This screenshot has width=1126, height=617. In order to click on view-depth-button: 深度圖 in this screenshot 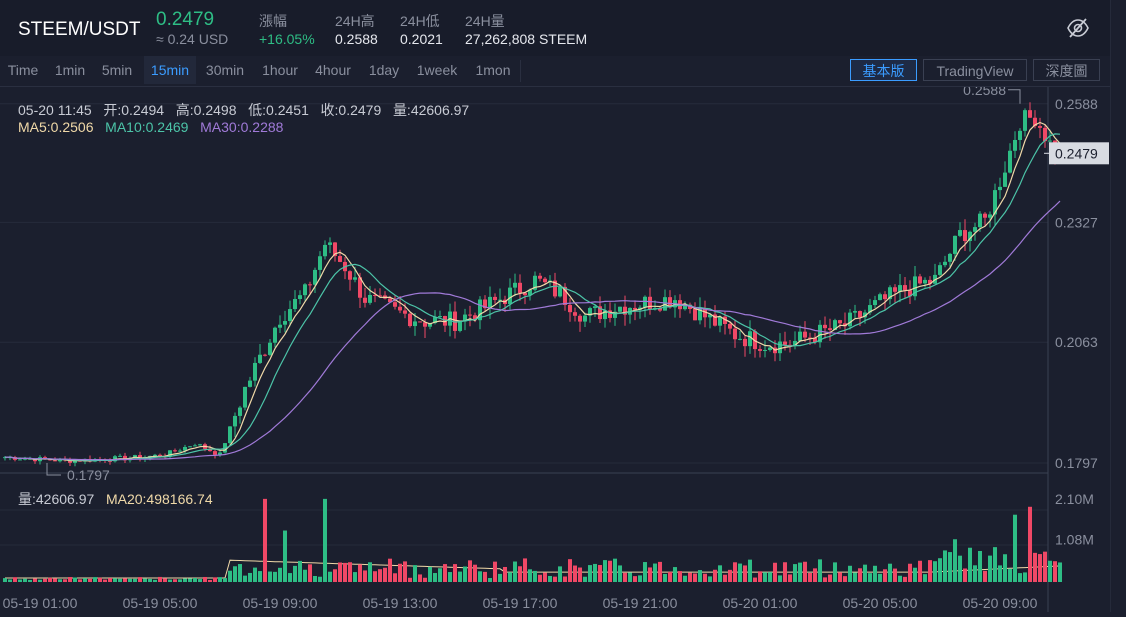, I will do `click(1066, 70)`.